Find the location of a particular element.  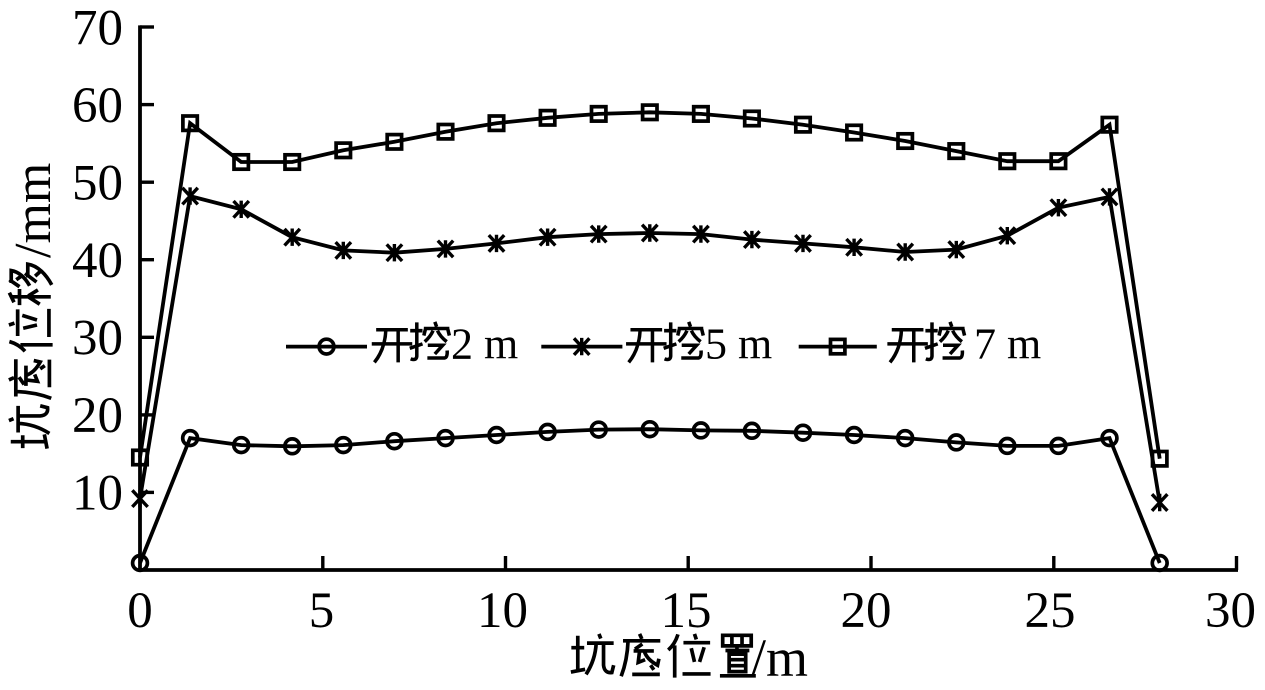

svg-text: 60 is located at coordinates (97, 106).